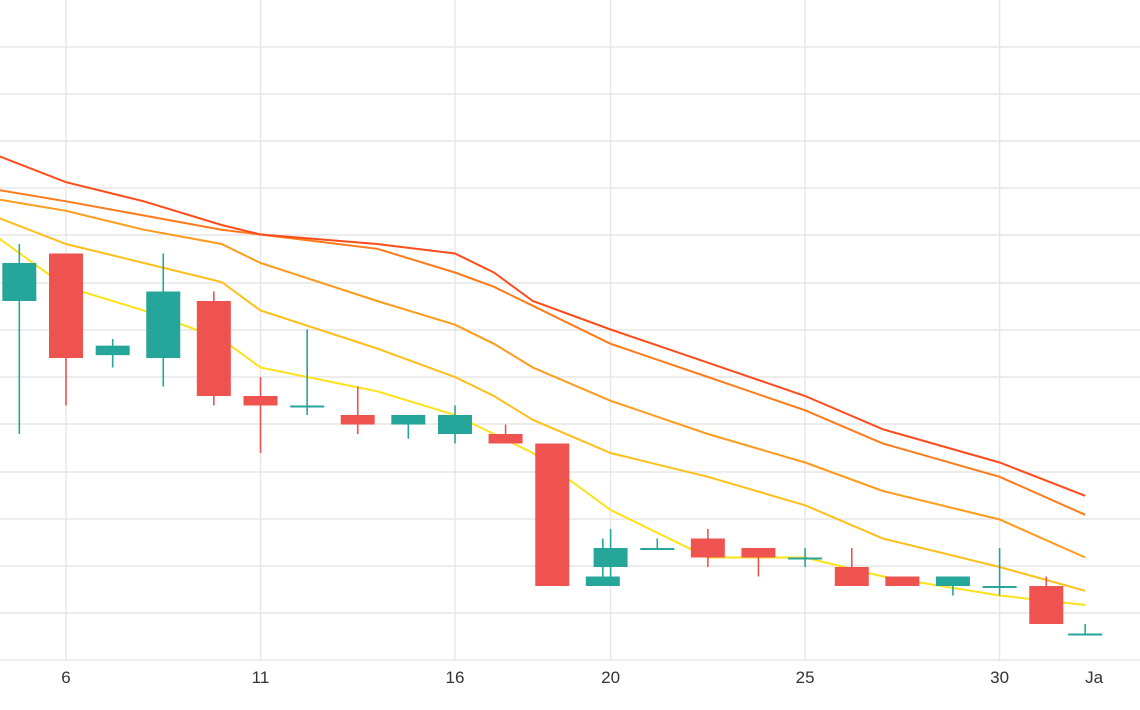 This screenshot has height=710, width=1140. What do you see at coordinates (455, 677) in the screenshot?
I see `x-tick-label: 16` at bounding box center [455, 677].